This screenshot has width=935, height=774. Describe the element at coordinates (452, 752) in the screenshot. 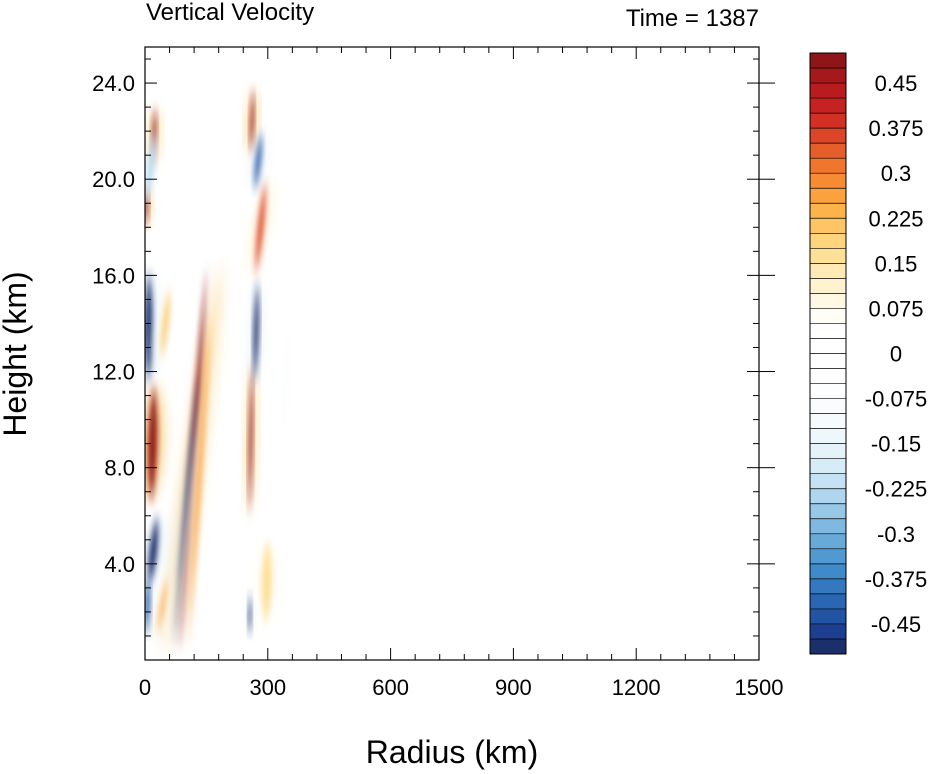

I see `x-axis-label: Radius (km)` at that location.